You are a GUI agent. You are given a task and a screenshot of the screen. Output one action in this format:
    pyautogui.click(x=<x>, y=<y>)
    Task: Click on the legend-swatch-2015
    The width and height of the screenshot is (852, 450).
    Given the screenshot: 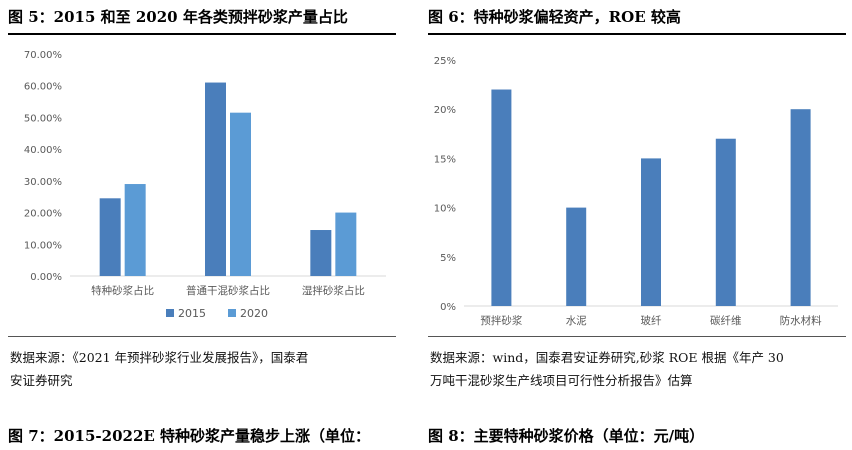 What is the action you would take?
    pyautogui.click(x=170, y=313)
    